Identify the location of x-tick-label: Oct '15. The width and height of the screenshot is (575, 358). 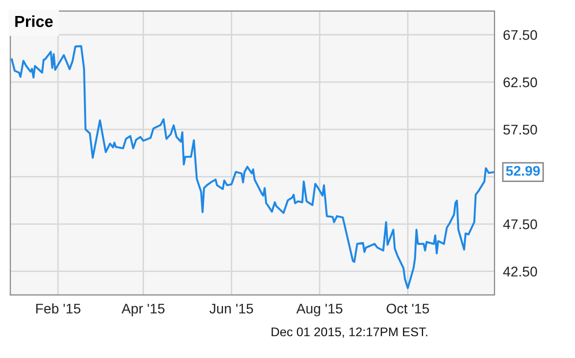
(407, 309).